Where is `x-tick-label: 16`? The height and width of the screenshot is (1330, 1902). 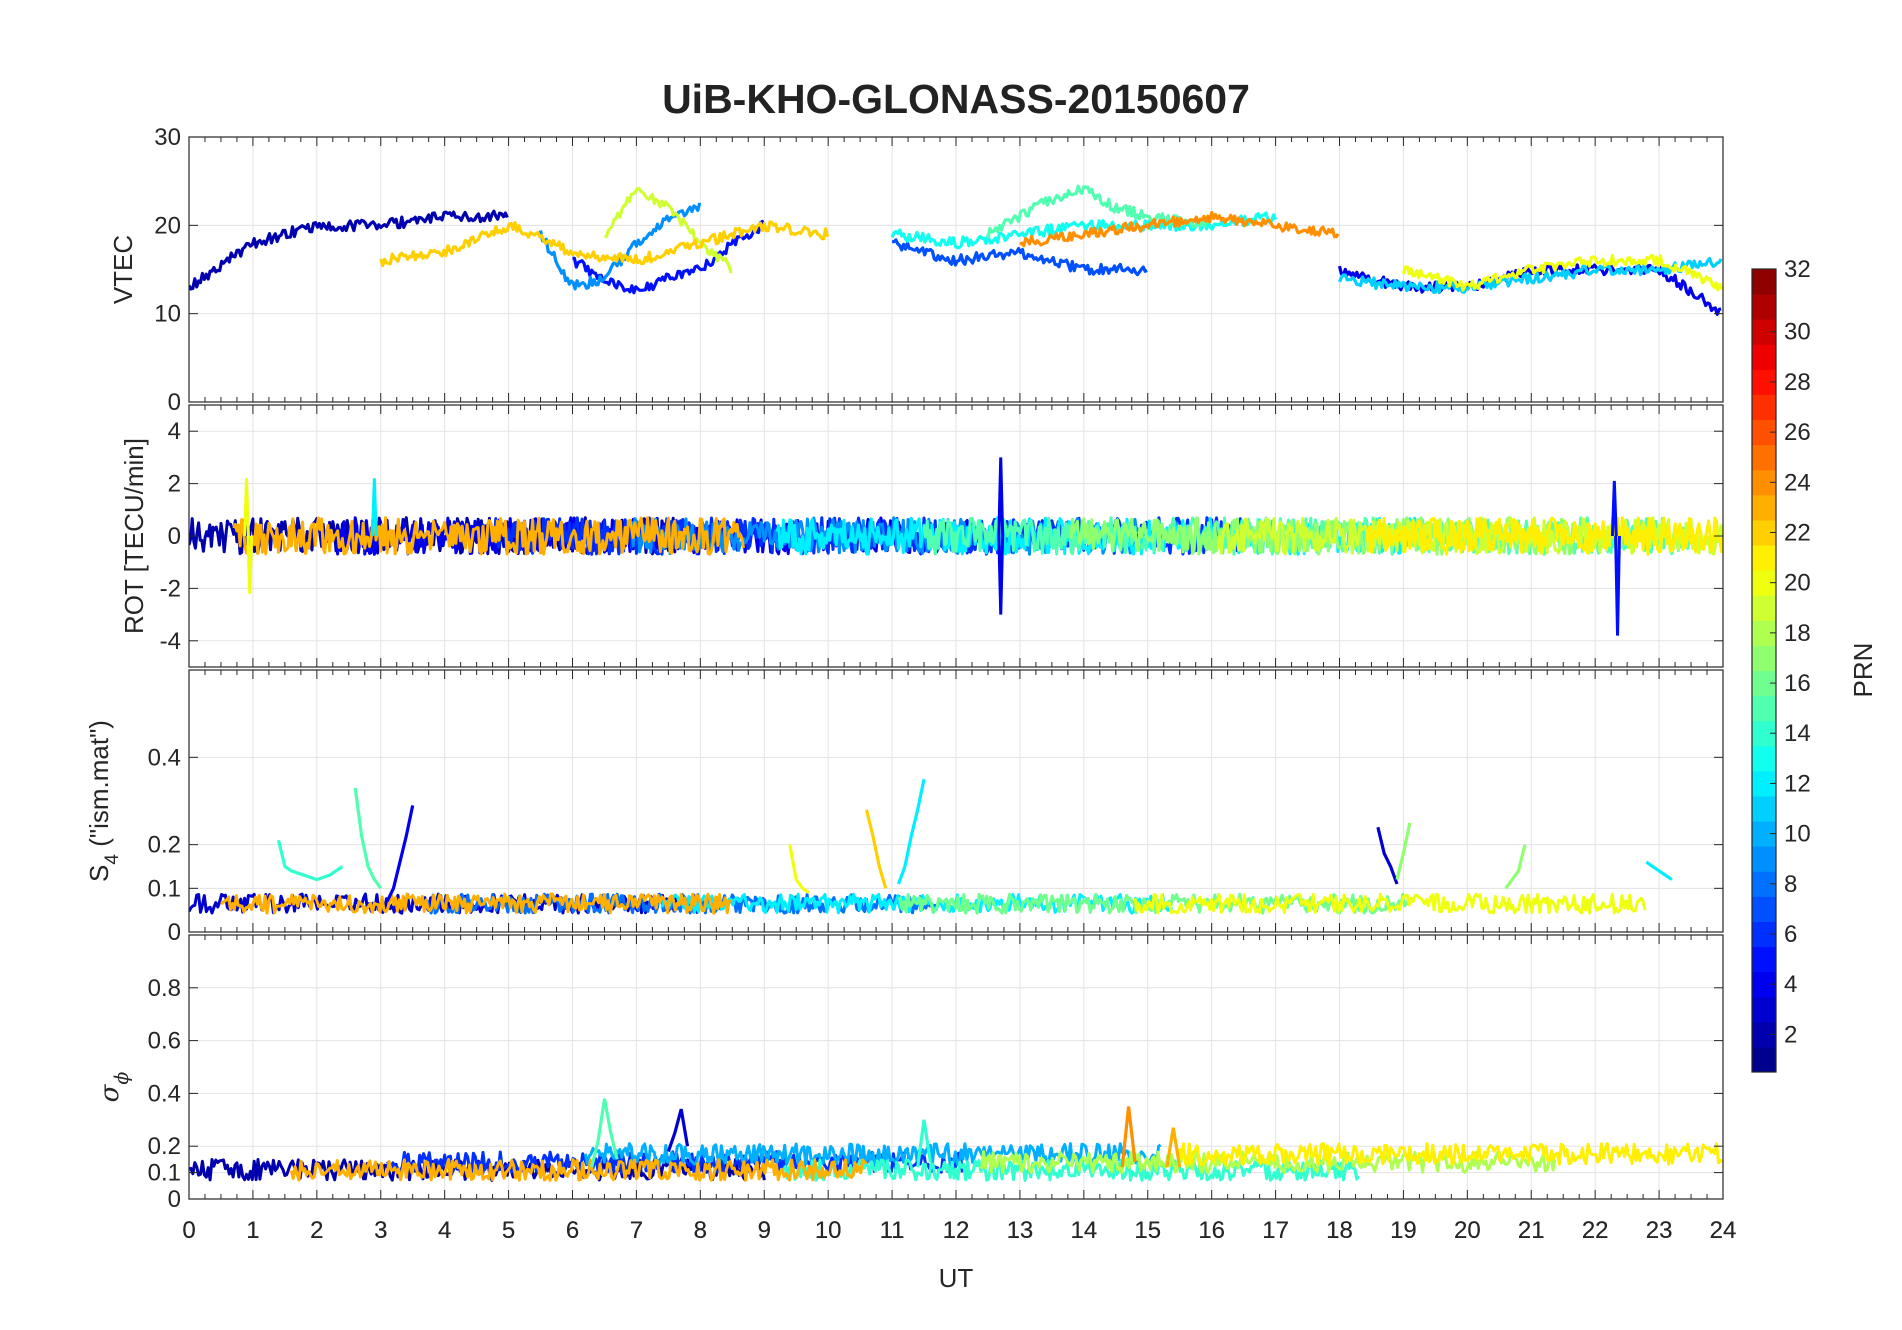
x-tick-label: 16 is located at coordinates (1211, 1230).